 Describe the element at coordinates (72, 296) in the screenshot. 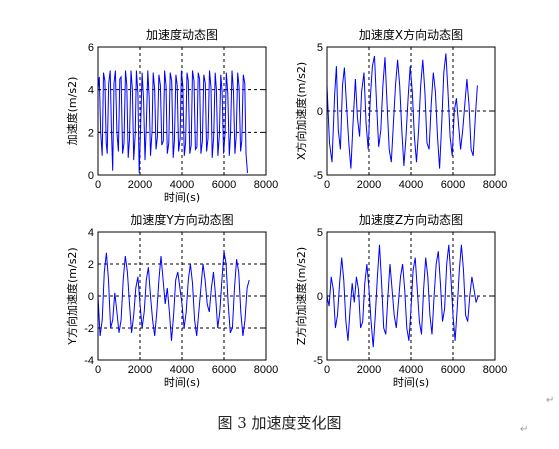

I see `y-axis-label: Y方向加速度(m/s2)` at that location.